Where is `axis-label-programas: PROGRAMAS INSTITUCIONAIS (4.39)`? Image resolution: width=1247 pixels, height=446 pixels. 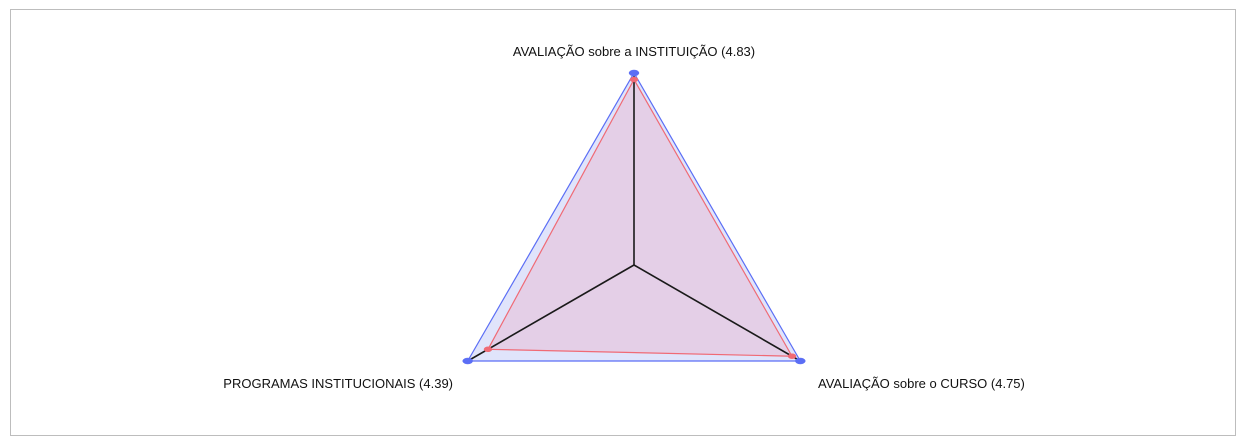 axis-label-programas: PROGRAMAS INSTITUCIONAIS (4.39) is located at coordinates (338, 383).